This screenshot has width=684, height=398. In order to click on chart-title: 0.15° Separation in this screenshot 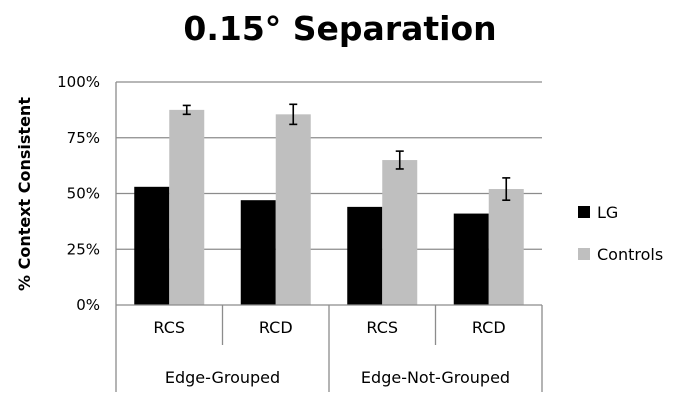, I will do `click(339, 28)`.